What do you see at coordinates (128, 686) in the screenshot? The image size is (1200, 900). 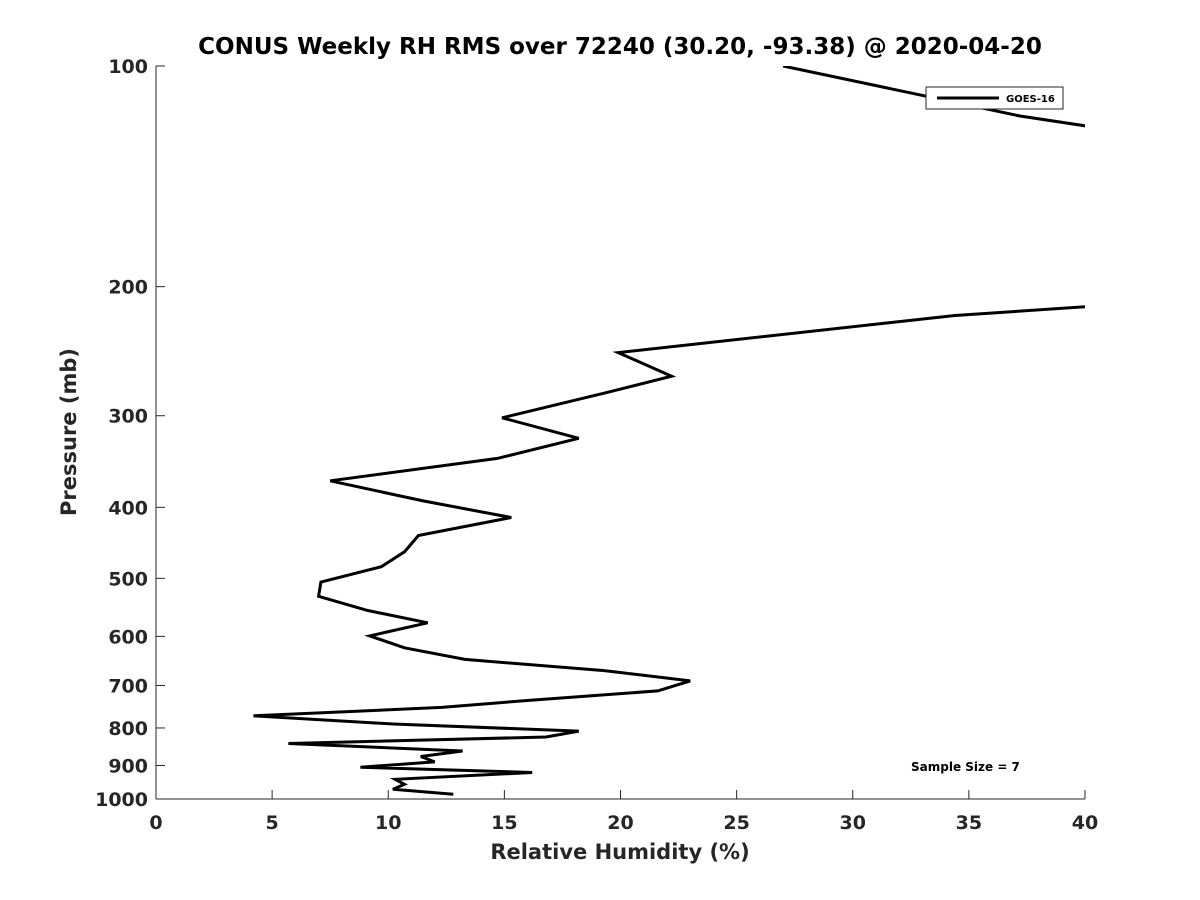 I see `y-tick-label: 700` at bounding box center [128, 686].